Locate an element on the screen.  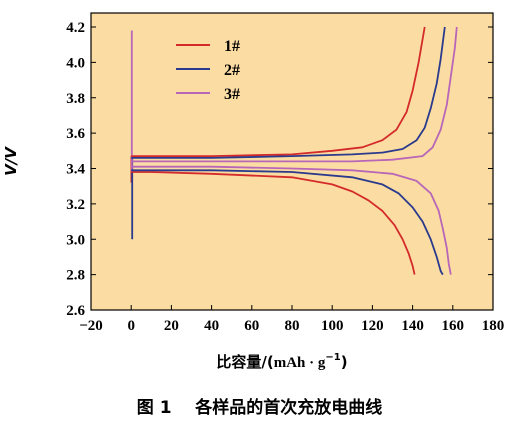
caption-text: 各样品的首次充放电曲线 is located at coordinates (289, 408).